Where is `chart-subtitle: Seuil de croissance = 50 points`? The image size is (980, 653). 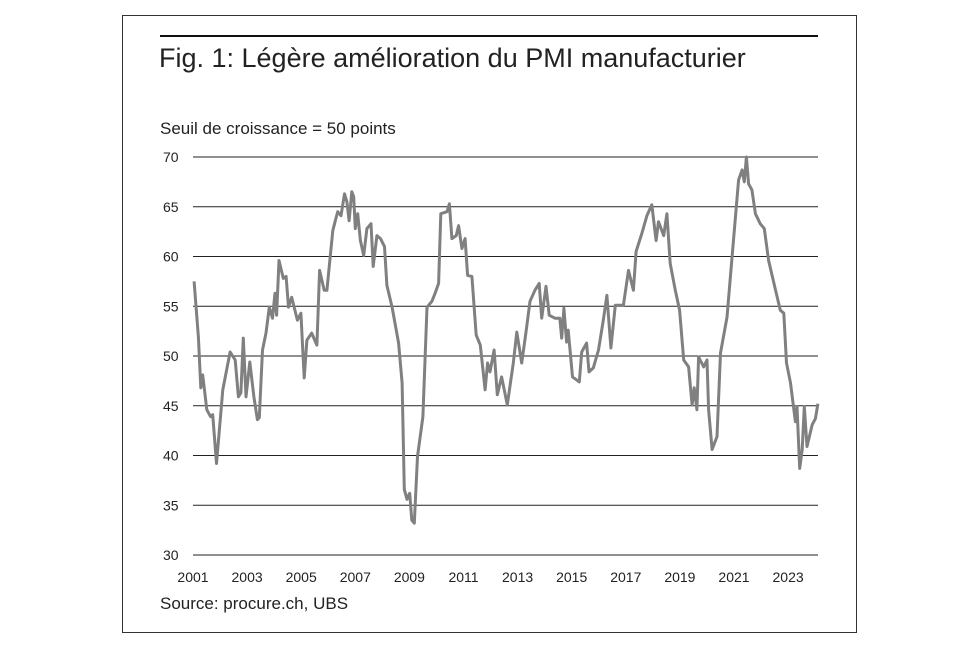 chart-subtitle: Seuil de croissance = 50 points is located at coordinates (278, 128).